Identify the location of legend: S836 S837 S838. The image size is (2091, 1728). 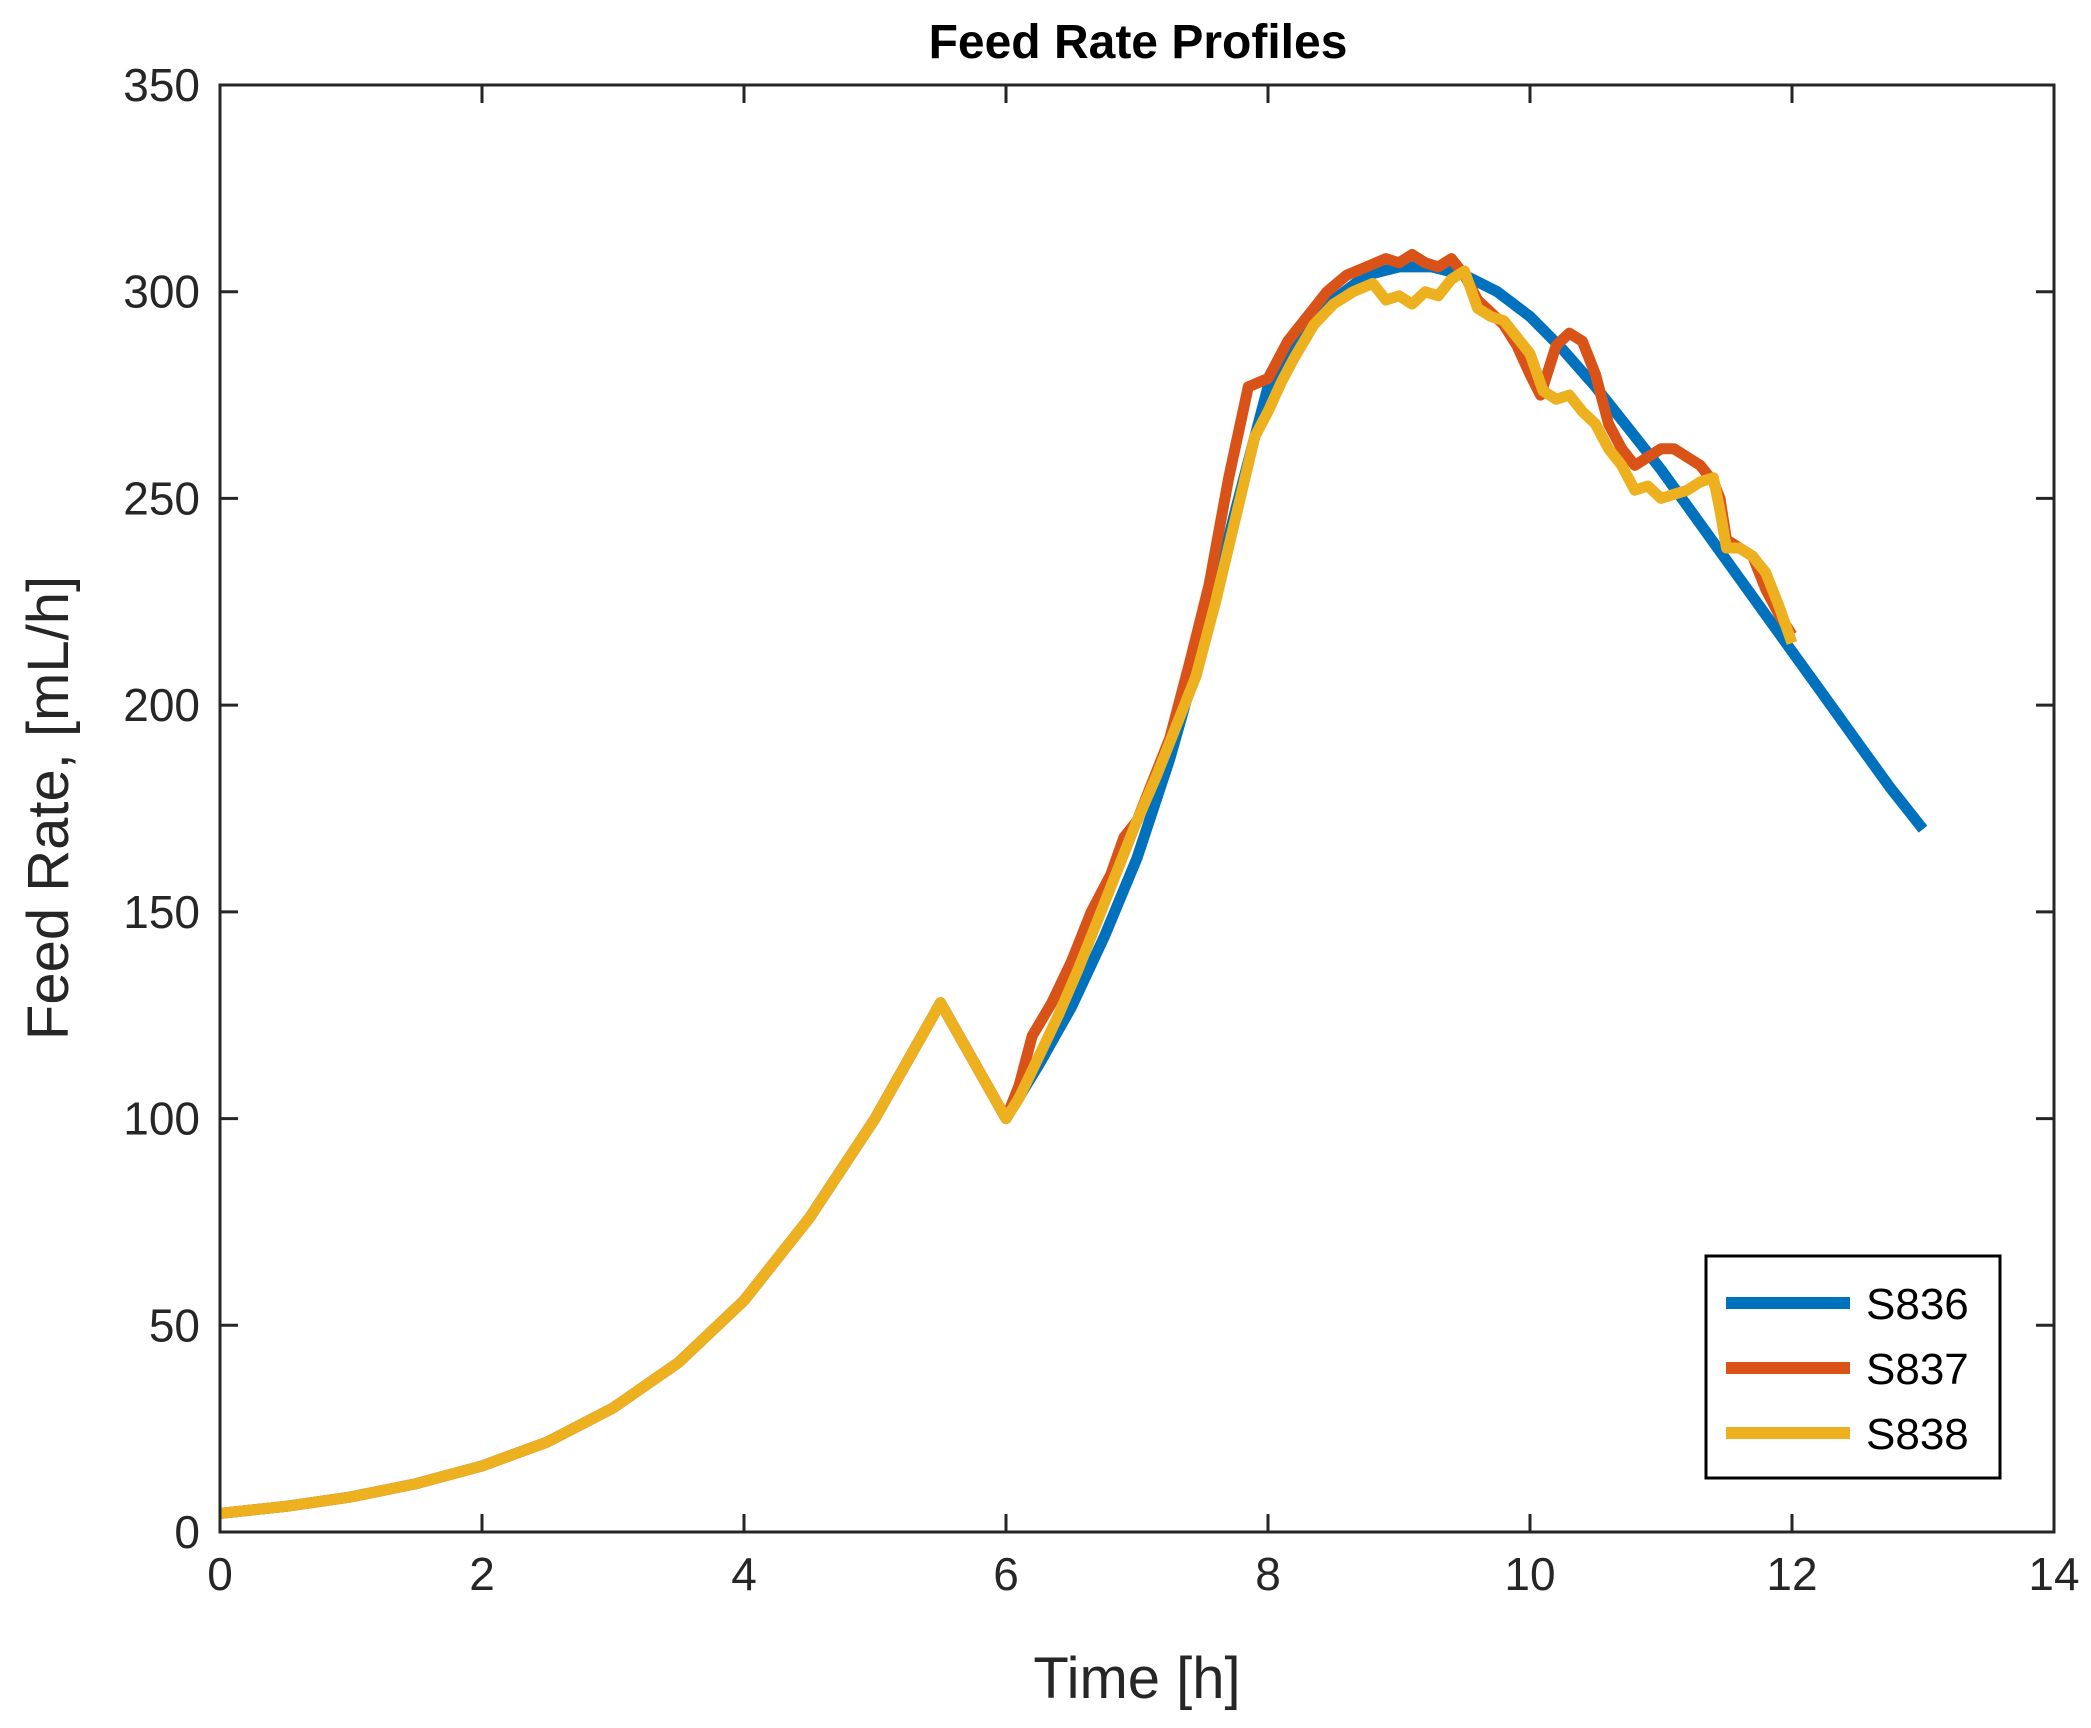
(1853, 1367).